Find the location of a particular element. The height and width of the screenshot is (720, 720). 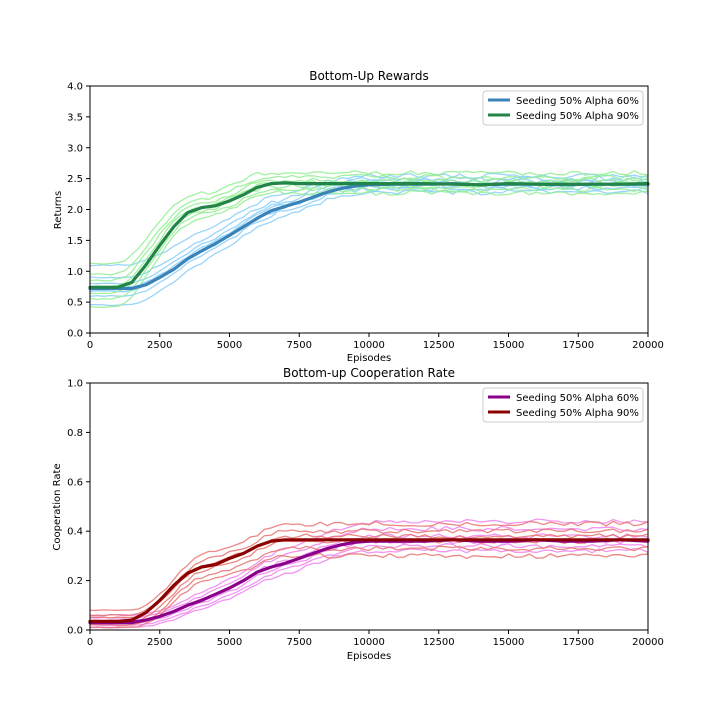

y-tick-label: 0.5 is located at coordinates (75, 303).